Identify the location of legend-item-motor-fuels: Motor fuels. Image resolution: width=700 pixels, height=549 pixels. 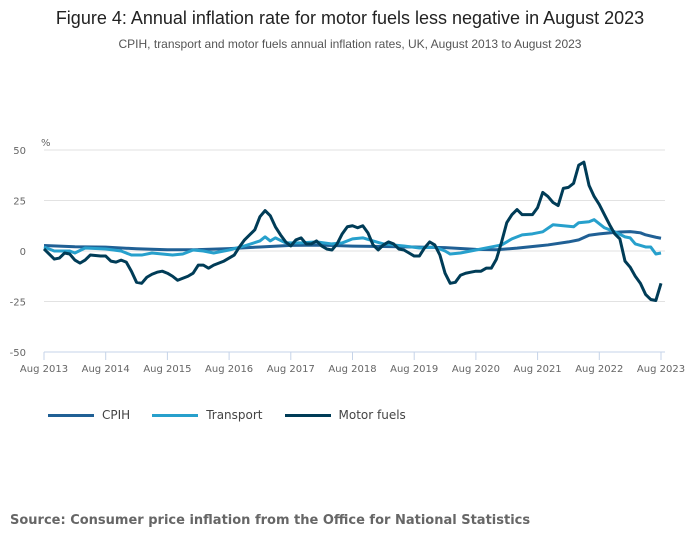
(345, 415).